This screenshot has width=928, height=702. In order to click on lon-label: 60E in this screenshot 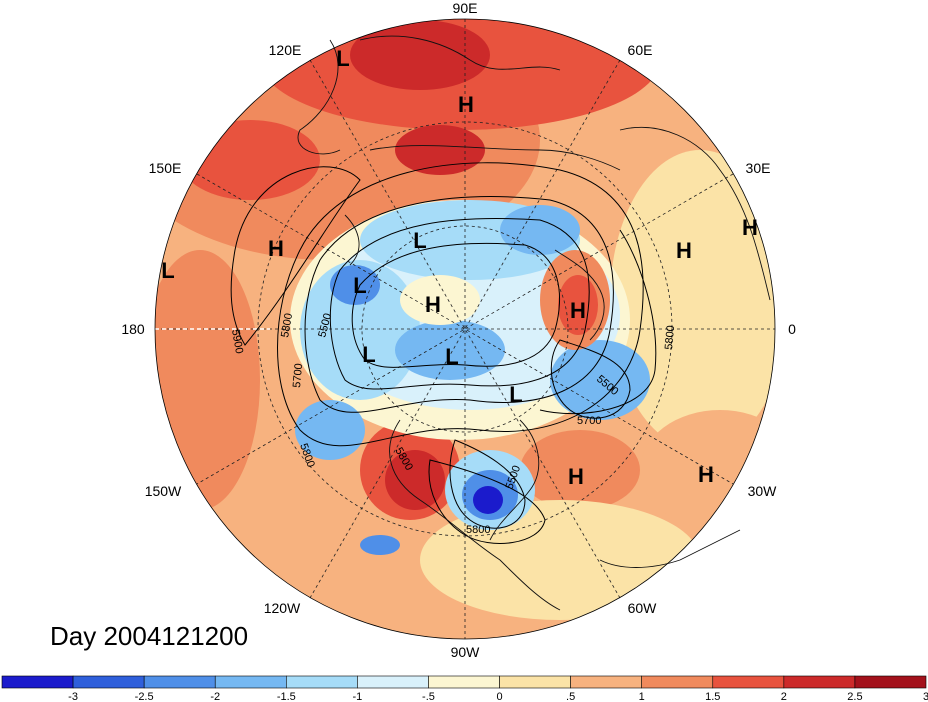, I will do `click(640, 50)`.